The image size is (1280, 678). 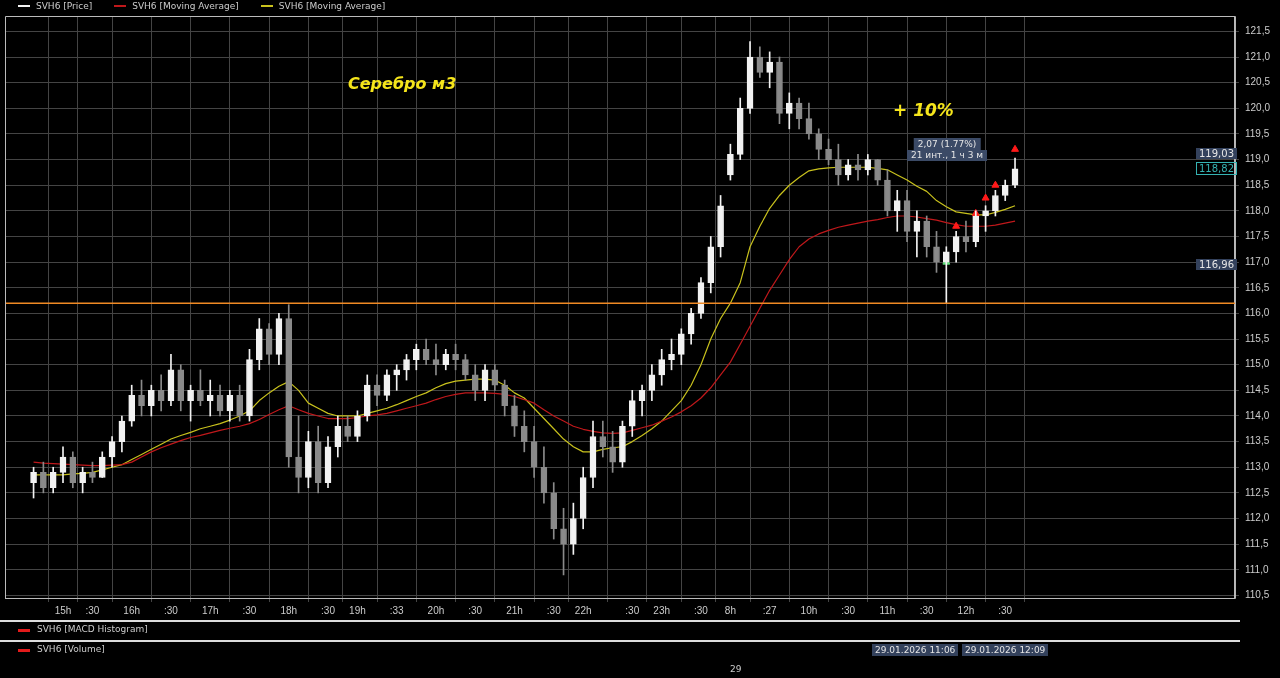 What do you see at coordinates (1257, 31) in the screenshot?
I see `y-tick-label: 121,5` at bounding box center [1257, 31].